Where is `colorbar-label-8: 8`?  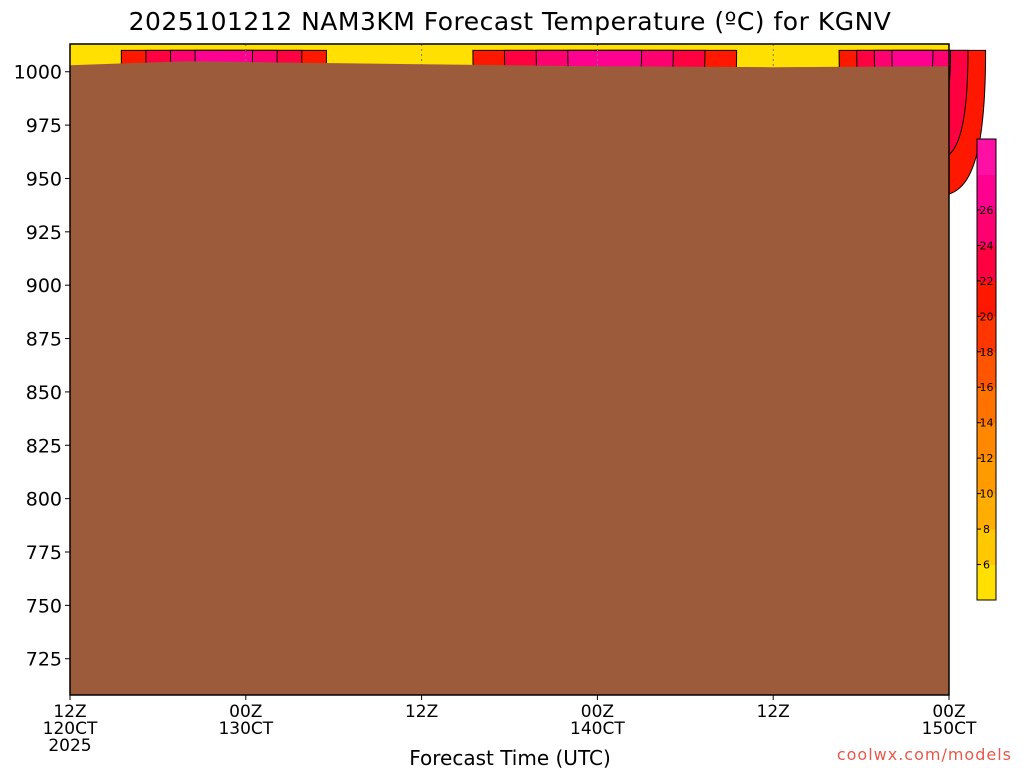 colorbar-label-8: 8 is located at coordinates (986, 529).